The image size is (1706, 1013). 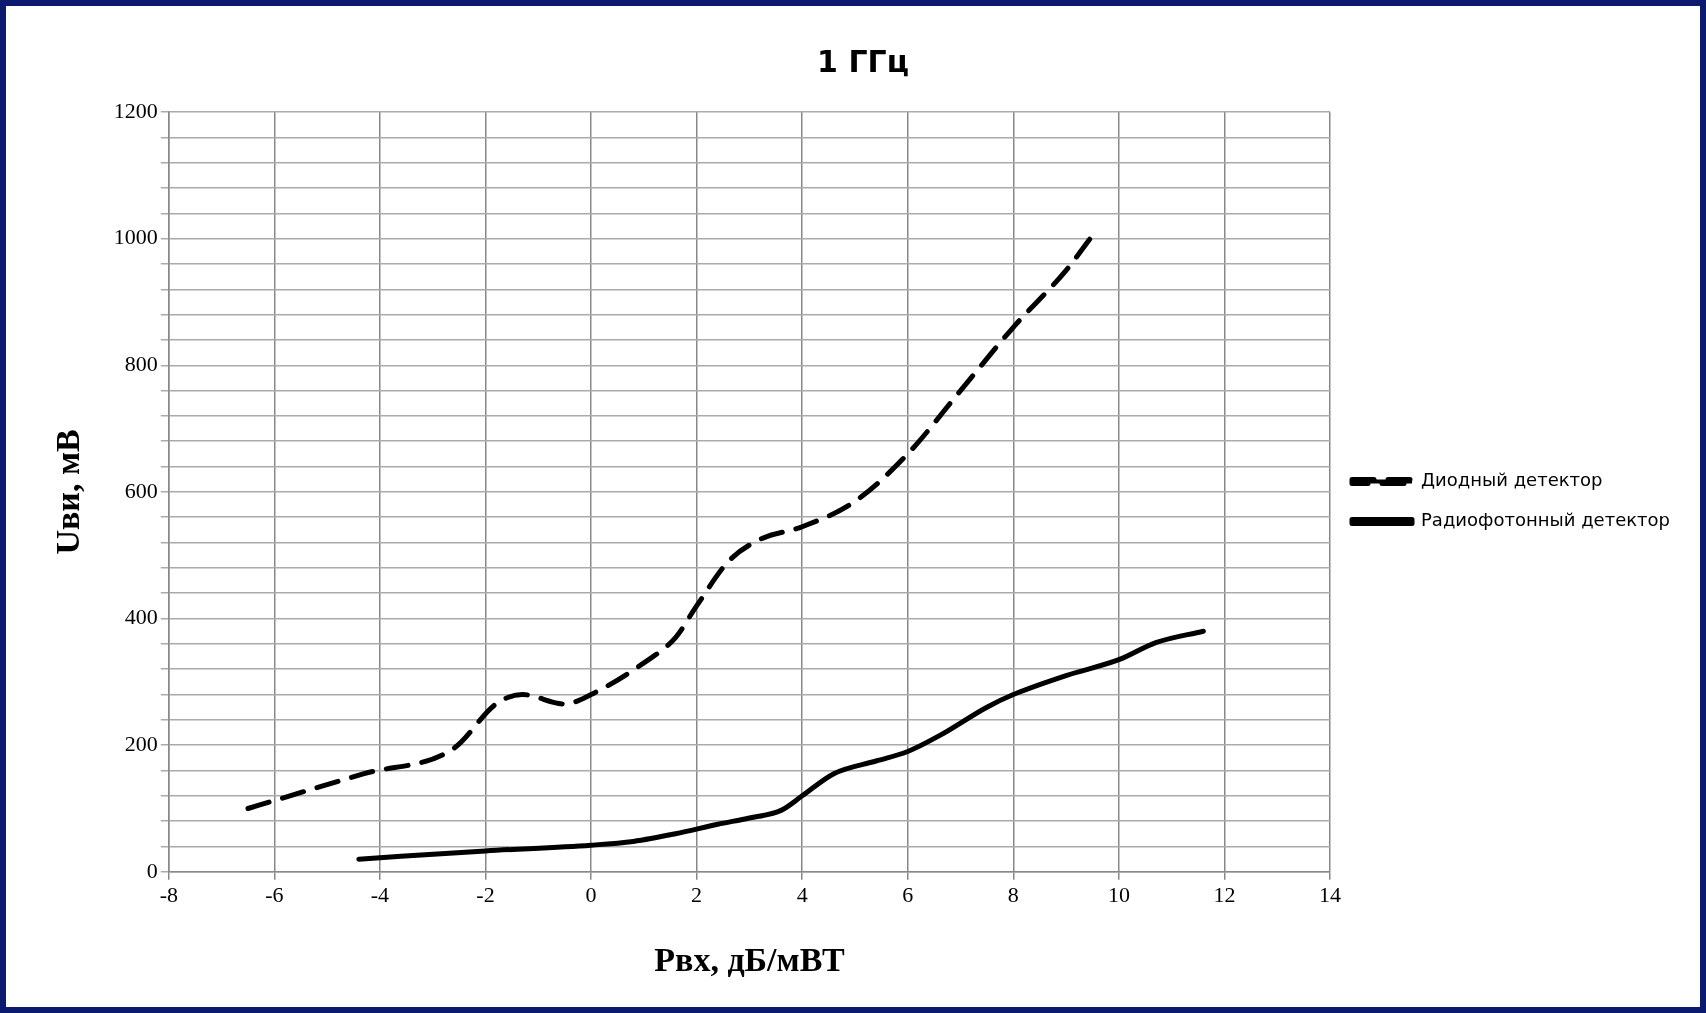 What do you see at coordinates (380, 894) in the screenshot?
I see `x-tick-label: -4` at bounding box center [380, 894].